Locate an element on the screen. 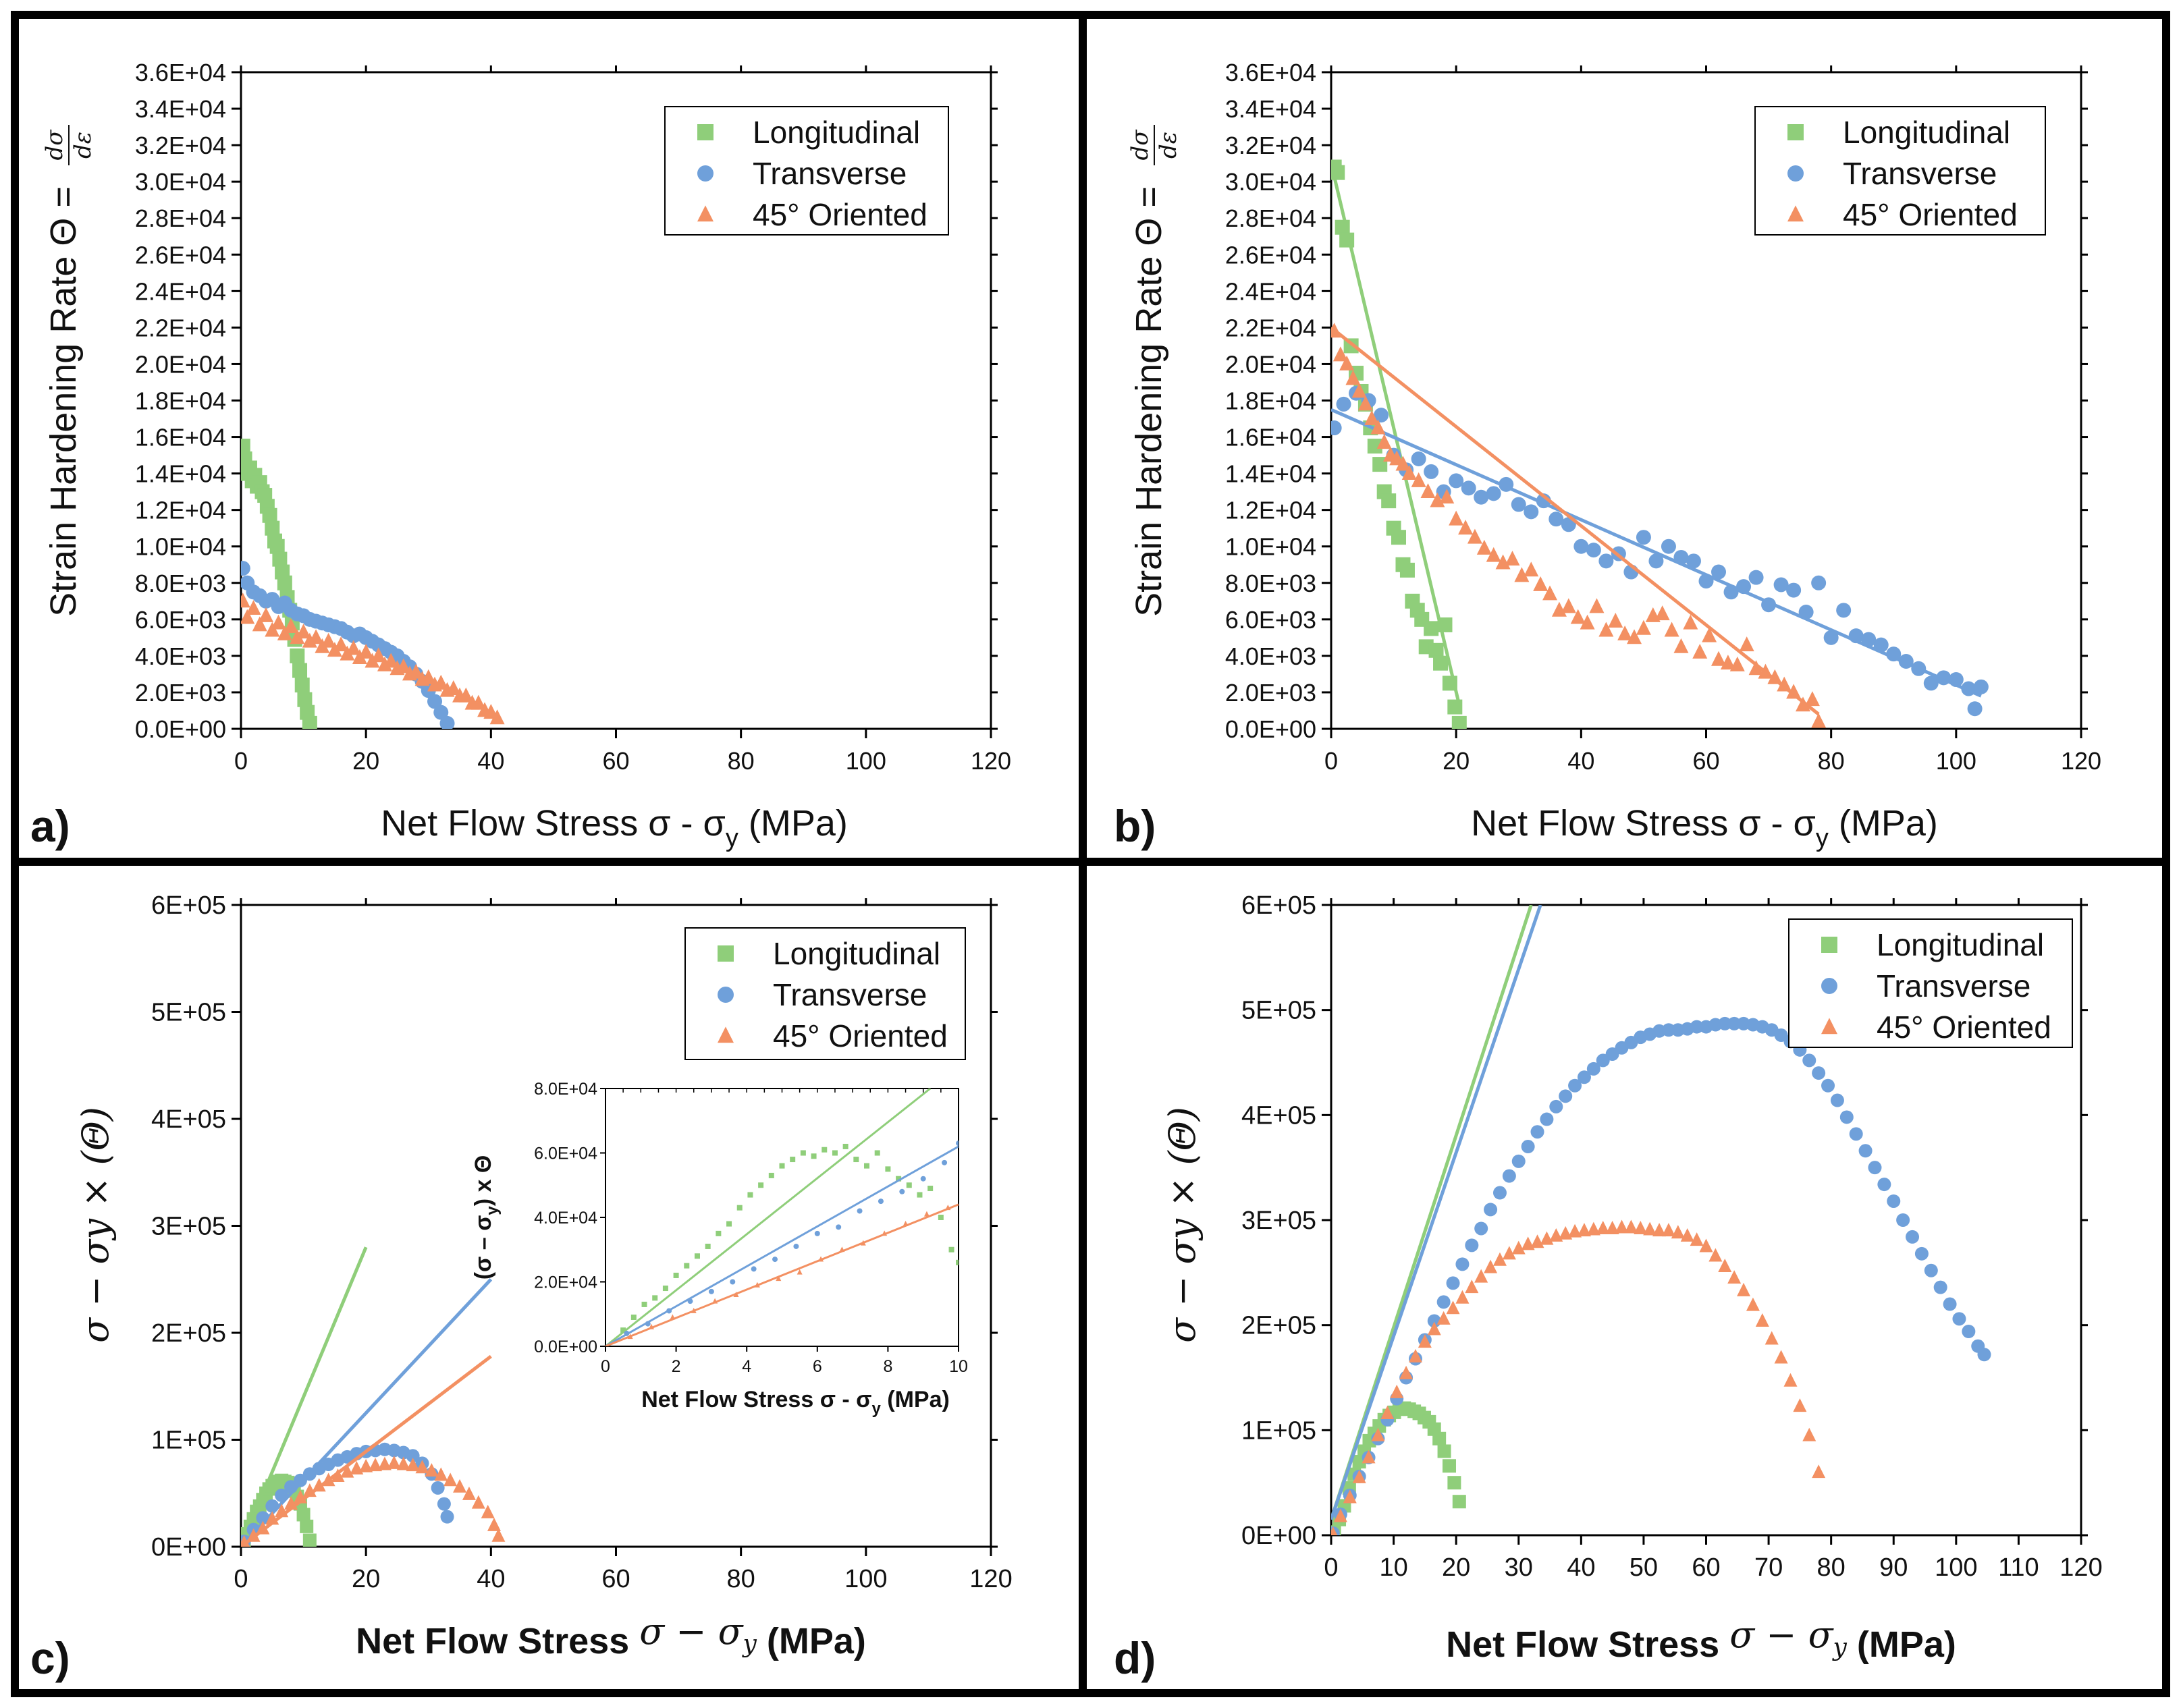  x-axis-label: Net Flow Stress σ − σy (MPa) is located at coordinates (1701, 1639).